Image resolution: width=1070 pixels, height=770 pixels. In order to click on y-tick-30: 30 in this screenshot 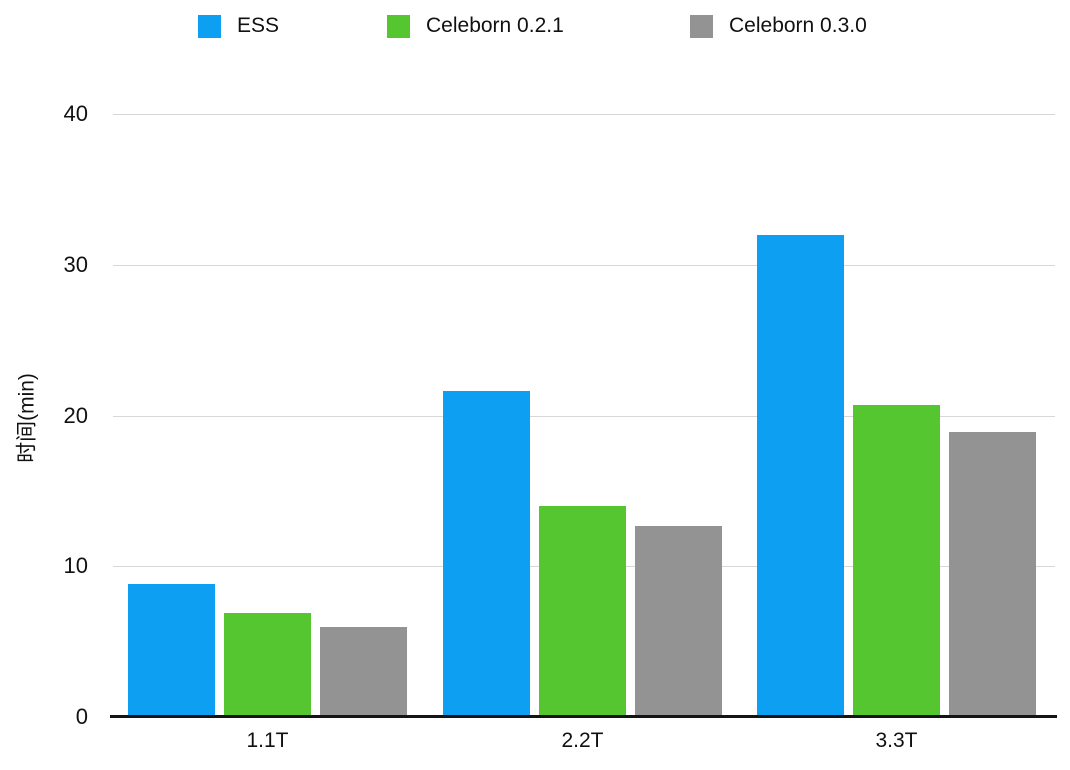, I will do `click(75, 264)`.